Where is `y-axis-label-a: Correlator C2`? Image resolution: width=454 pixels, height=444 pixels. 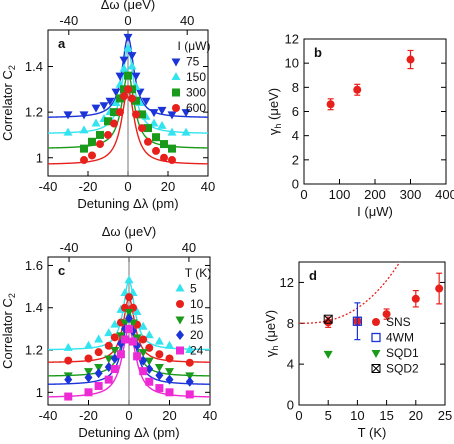
y-axis-label-a: Correlator C2 is located at coordinates (8, 103).